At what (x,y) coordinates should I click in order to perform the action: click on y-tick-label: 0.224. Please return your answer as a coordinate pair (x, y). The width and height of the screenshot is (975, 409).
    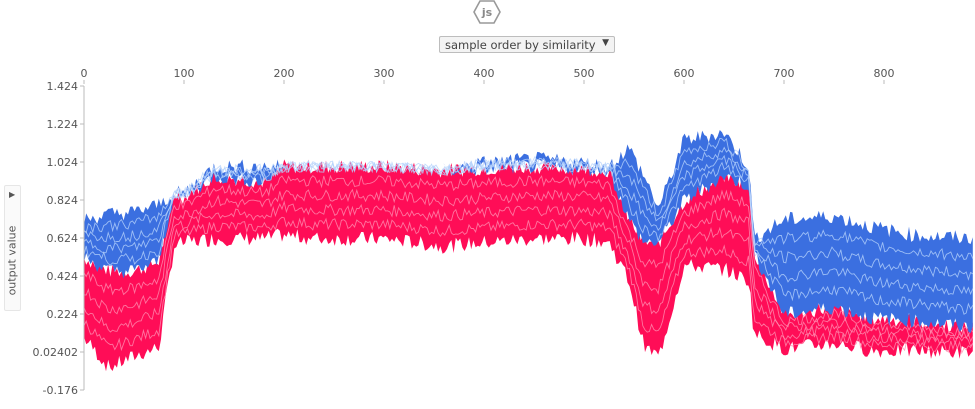
    Looking at the image, I should click on (63, 314).